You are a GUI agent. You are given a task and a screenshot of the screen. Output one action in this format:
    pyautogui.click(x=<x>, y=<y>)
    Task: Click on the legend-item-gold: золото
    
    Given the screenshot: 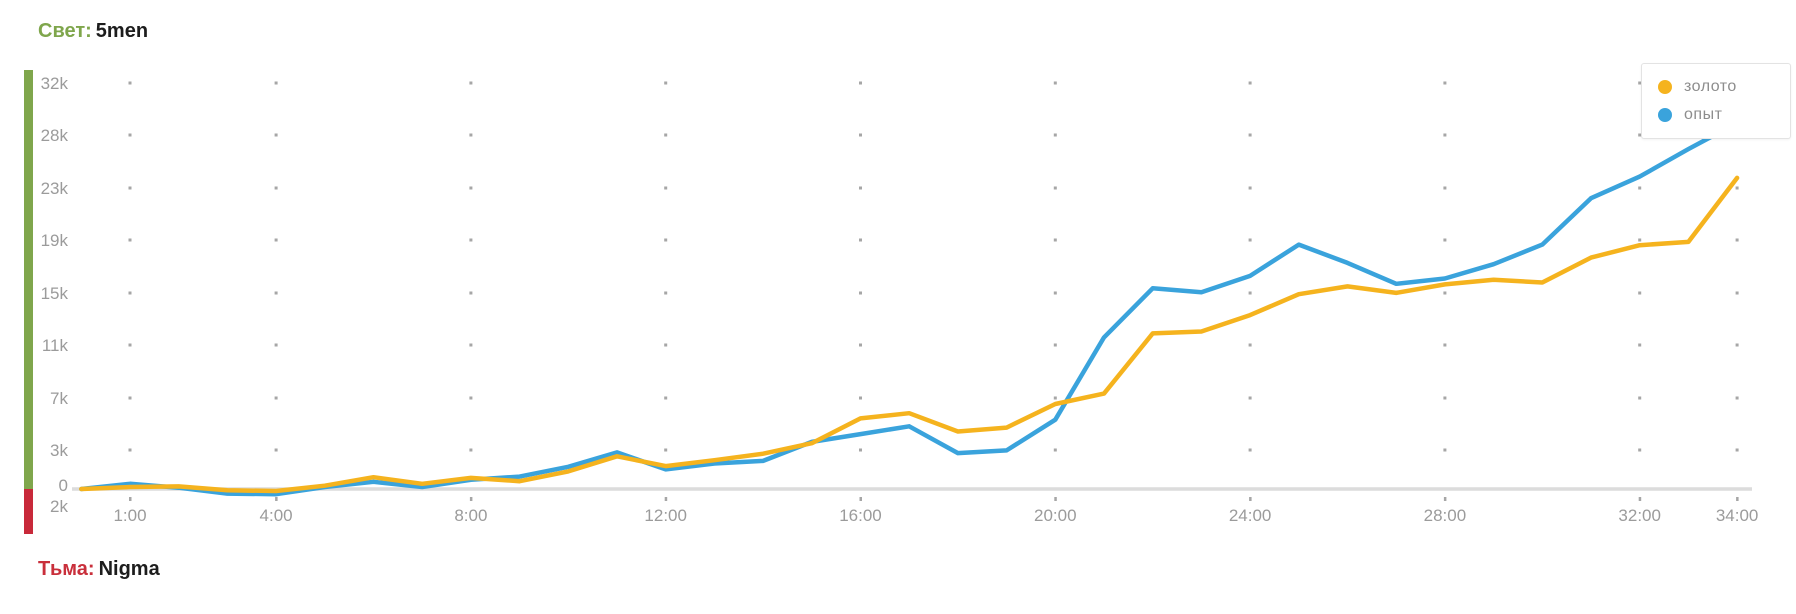 What is the action you would take?
    pyautogui.click(x=1724, y=87)
    